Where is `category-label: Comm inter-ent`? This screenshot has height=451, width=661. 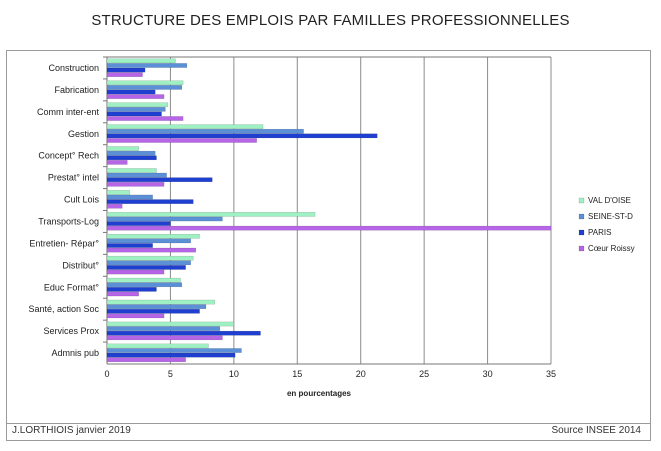
category-label: Comm inter-ent is located at coordinates (68, 112).